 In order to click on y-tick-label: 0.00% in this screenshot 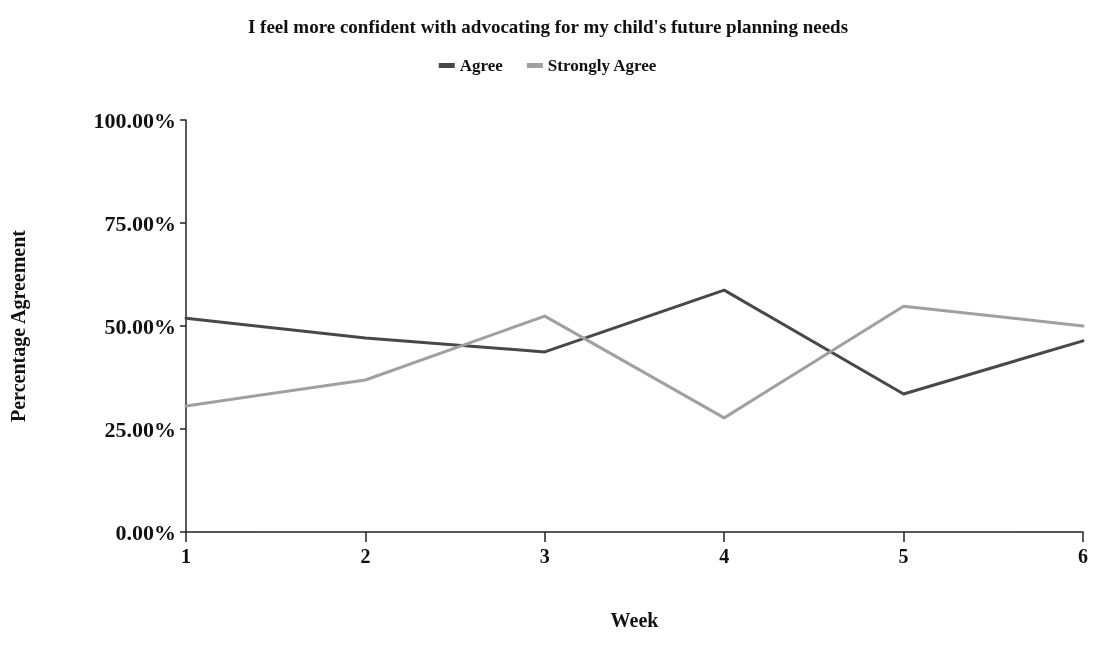, I will do `click(145, 532)`.